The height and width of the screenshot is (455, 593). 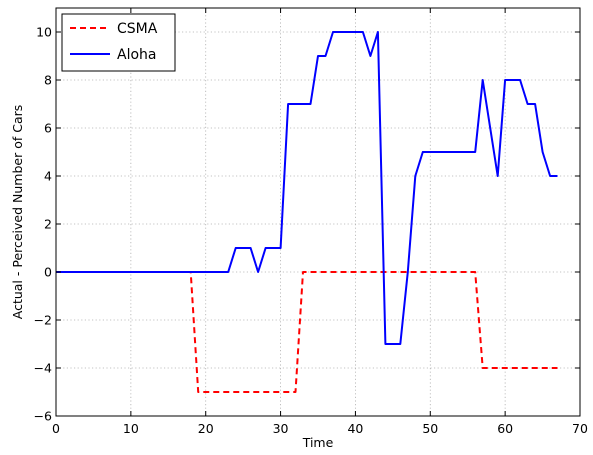 I want to click on y-tick-label: −4, so click(x=43, y=368).